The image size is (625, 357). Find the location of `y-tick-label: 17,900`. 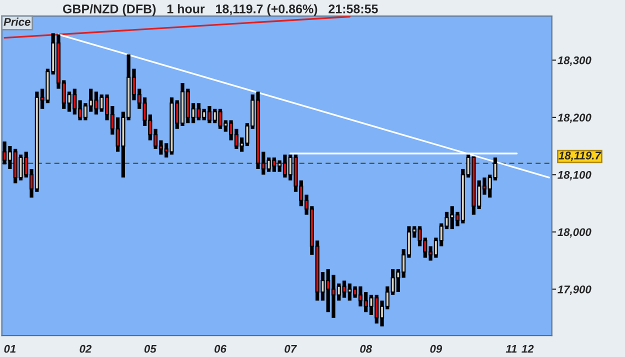

y-tick-label: 17,900 is located at coordinates (575, 290).